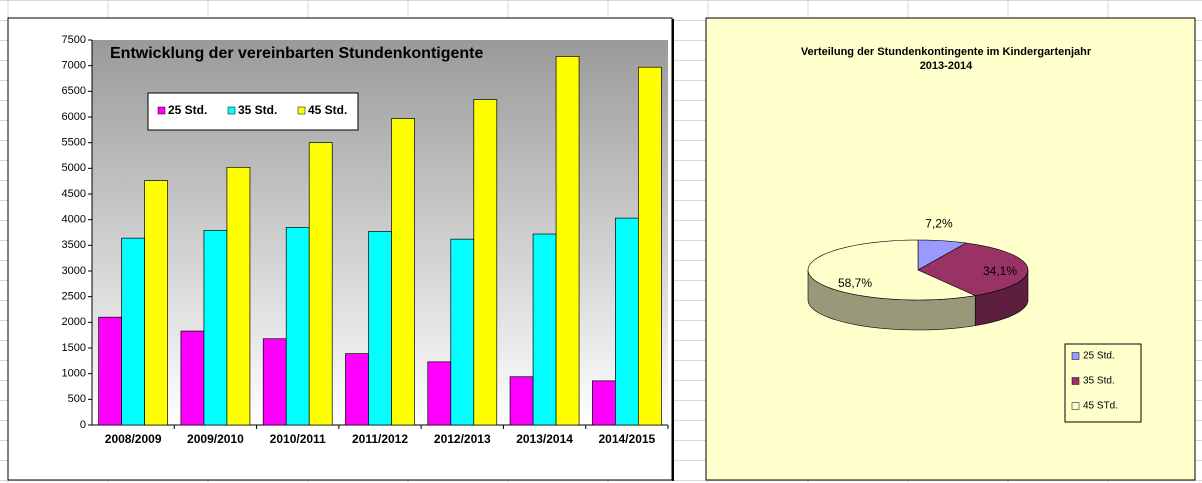 The height and width of the screenshot is (483, 1202). What do you see at coordinates (74, 374) in the screenshot?
I see `y-tick-label: 1000` at bounding box center [74, 374].